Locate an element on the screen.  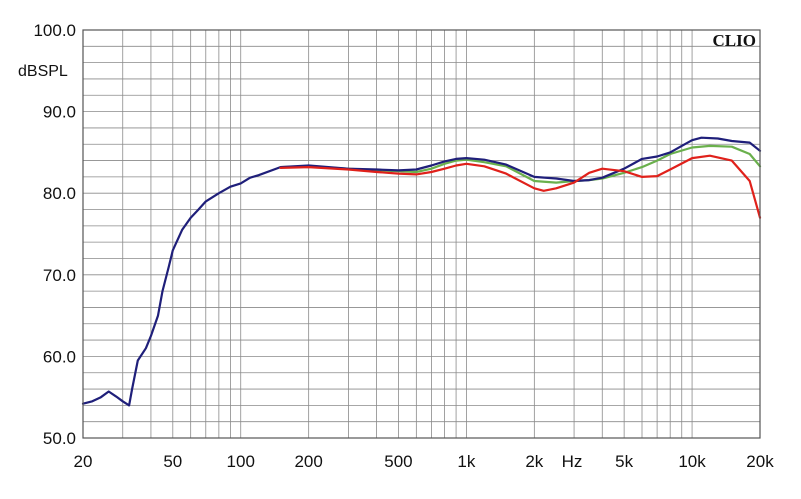
y-tick-label: 70.0 is located at coordinates (59, 275).